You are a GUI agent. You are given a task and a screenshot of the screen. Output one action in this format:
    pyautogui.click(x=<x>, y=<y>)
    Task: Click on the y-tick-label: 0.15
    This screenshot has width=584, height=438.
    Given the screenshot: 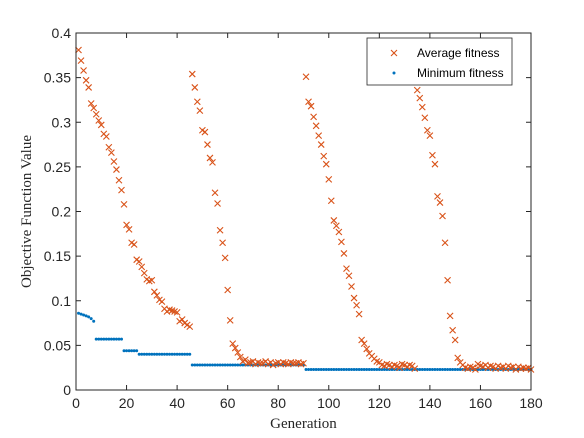 What is the action you would take?
    pyautogui.click(x=57, y=256)
    